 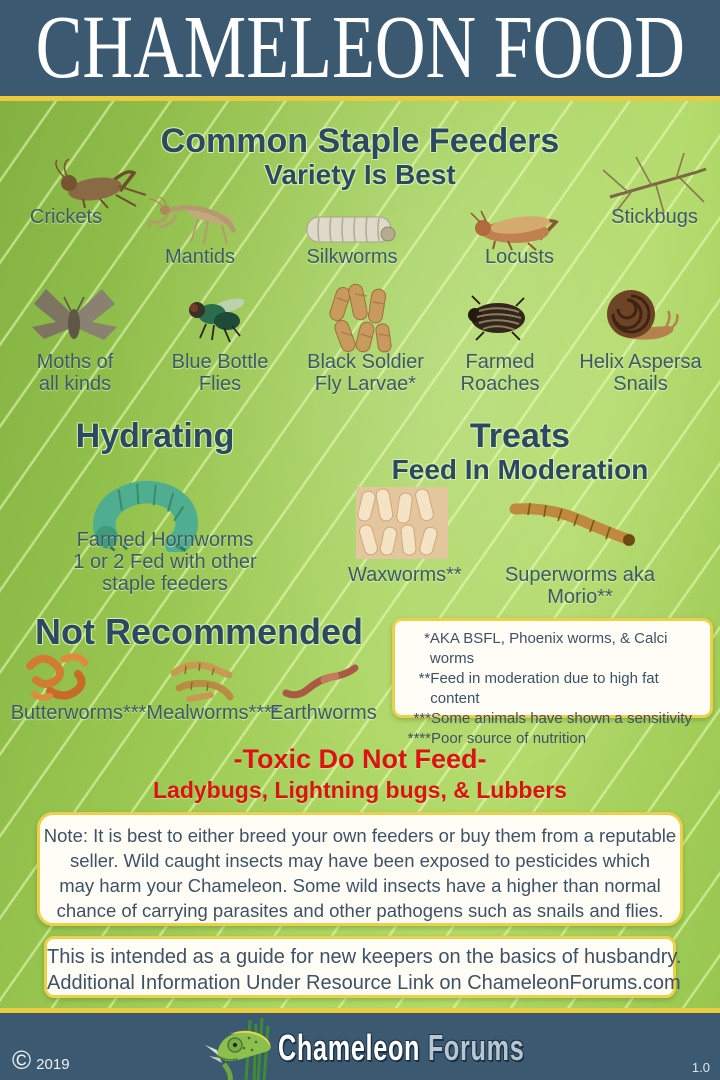 What do you see at coordinates (520, 469) in the screenshot?
I see `treats-subheading: Feed In Moderation` at bounding box center [520, 469].